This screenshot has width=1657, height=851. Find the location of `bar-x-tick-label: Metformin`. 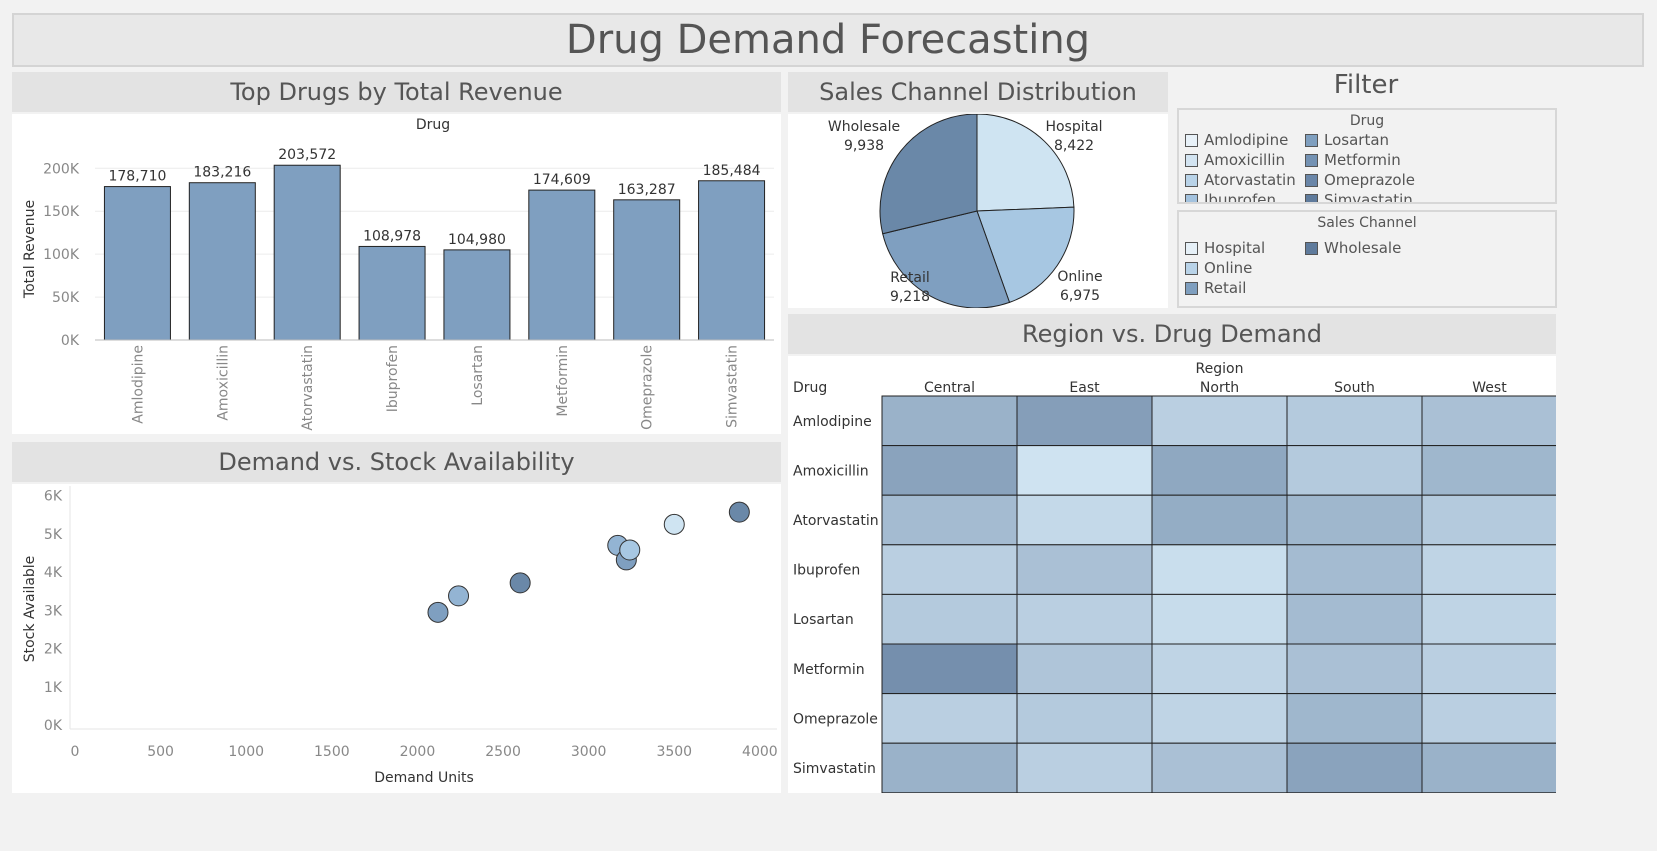

bar-x-tick-label: Metformin is located at coordinates (563, 381).